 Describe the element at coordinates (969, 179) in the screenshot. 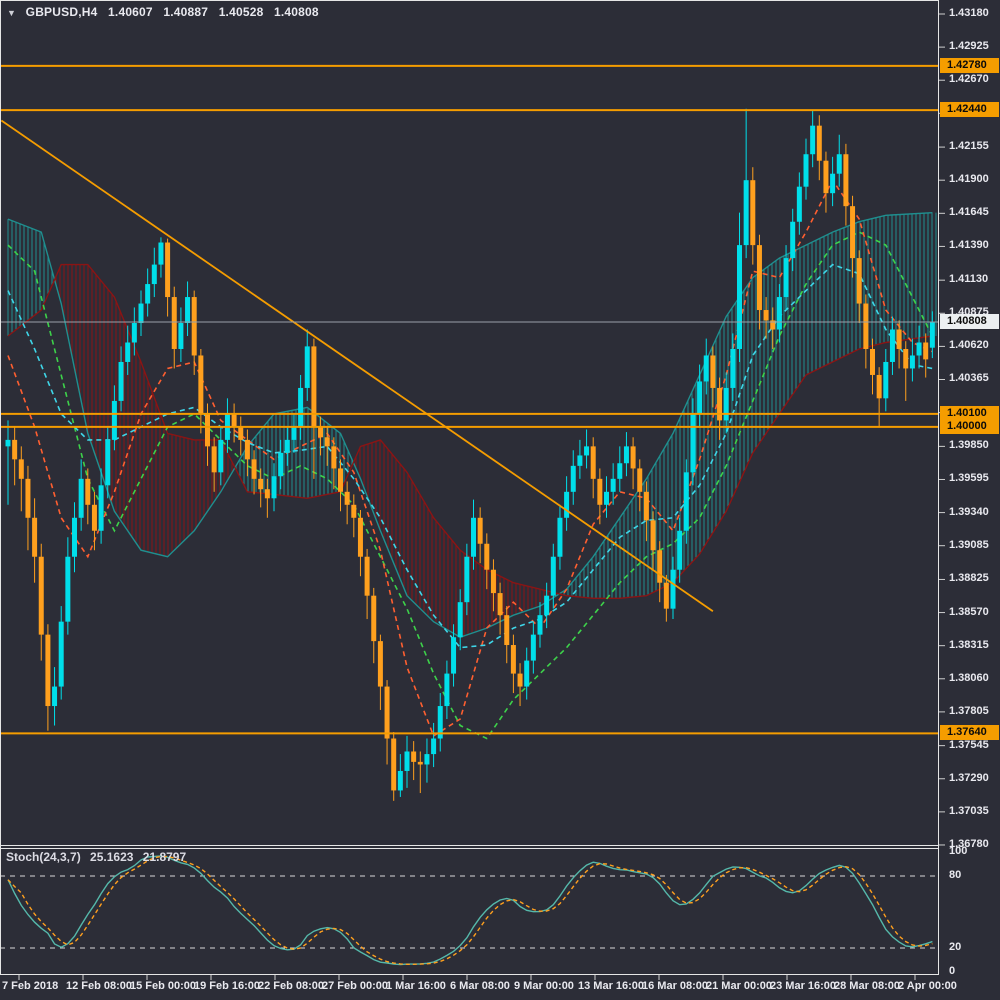

I see `price-axis-tick: 1.41900` at that location.